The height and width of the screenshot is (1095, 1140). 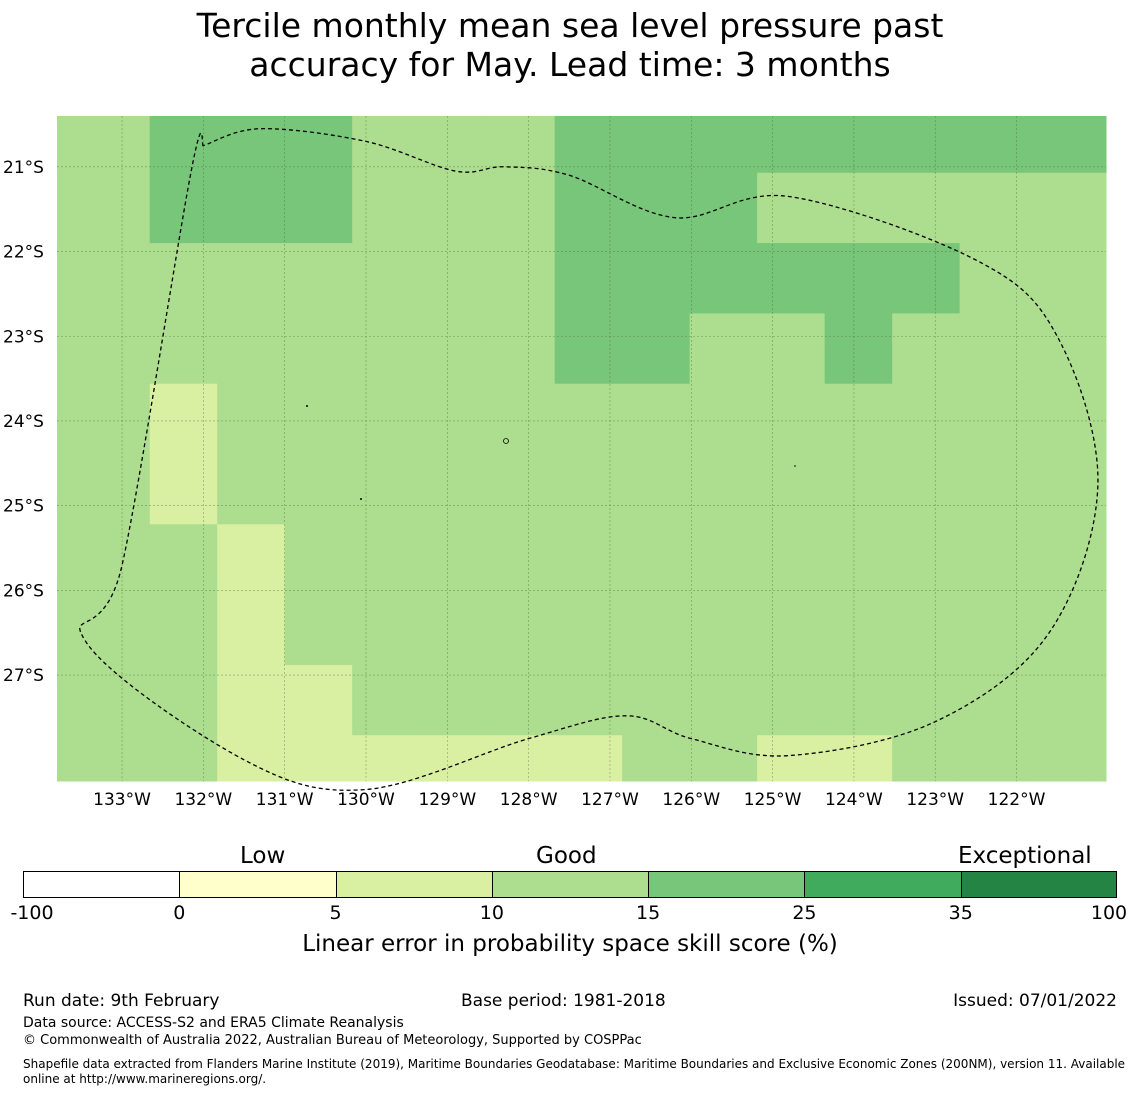 I want to click on latitude-label: 26°S, so click(x=23, y=591).